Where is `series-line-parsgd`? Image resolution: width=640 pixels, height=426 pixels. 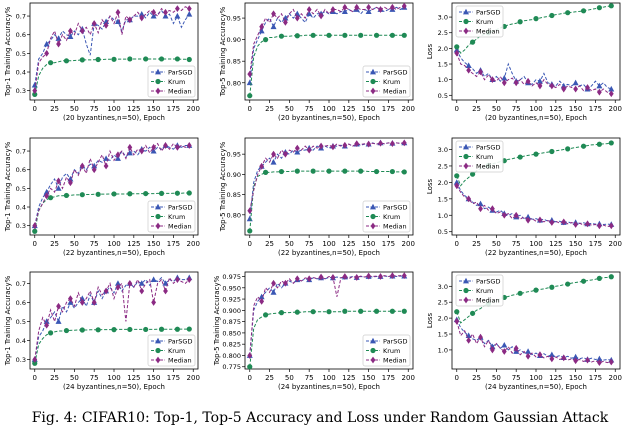 series-line-parsgd is located at coordinates (327, 44).